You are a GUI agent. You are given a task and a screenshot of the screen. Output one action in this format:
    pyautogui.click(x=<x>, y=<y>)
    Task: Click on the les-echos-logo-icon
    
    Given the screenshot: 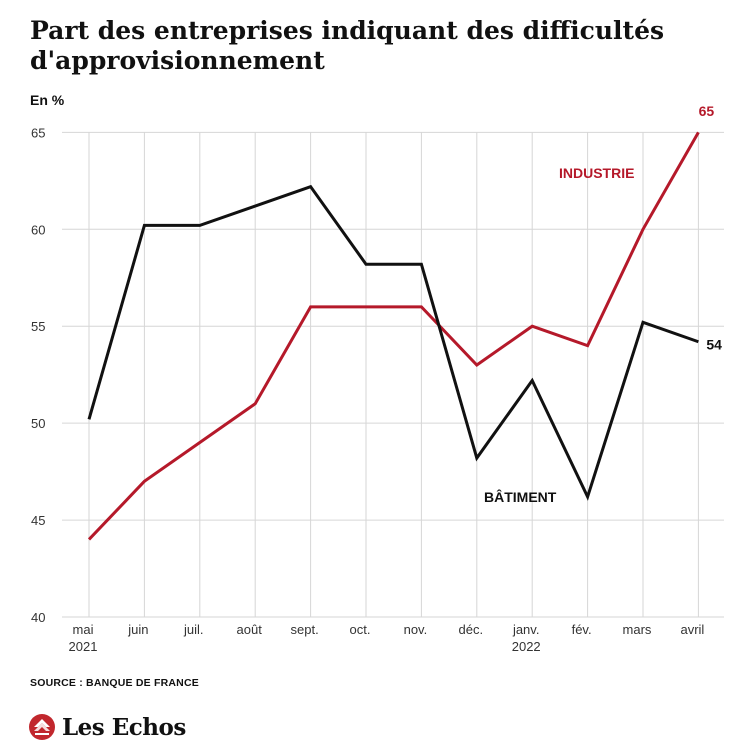 What is the action you would take?
    pyautogui.click(x=42, y=727)
    